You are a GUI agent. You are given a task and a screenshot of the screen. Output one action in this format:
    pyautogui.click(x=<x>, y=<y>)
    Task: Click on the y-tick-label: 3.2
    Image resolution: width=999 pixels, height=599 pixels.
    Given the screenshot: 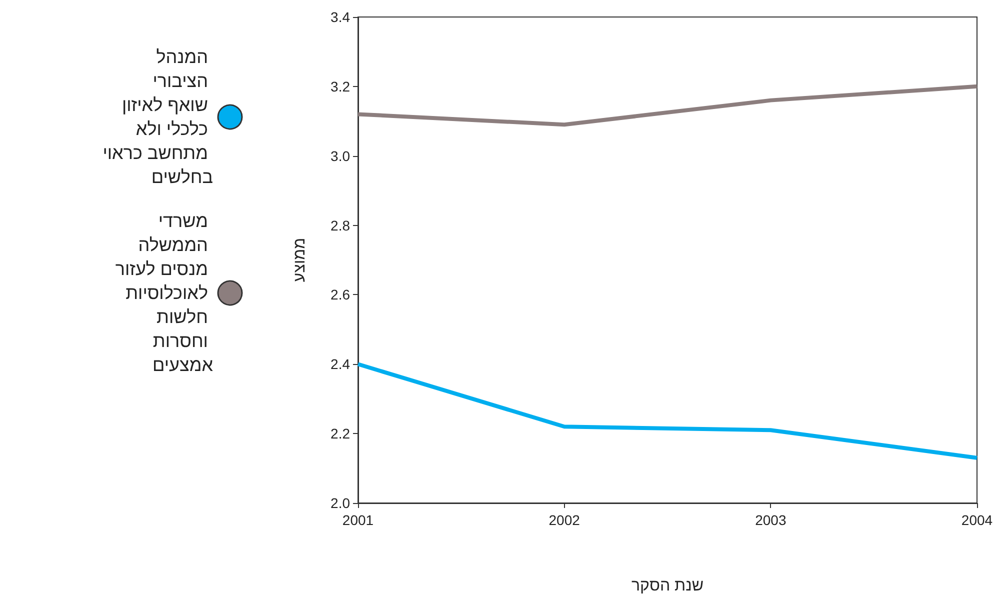 What is the action you would take?
    pyautogui.click(x=340, y=86)
    